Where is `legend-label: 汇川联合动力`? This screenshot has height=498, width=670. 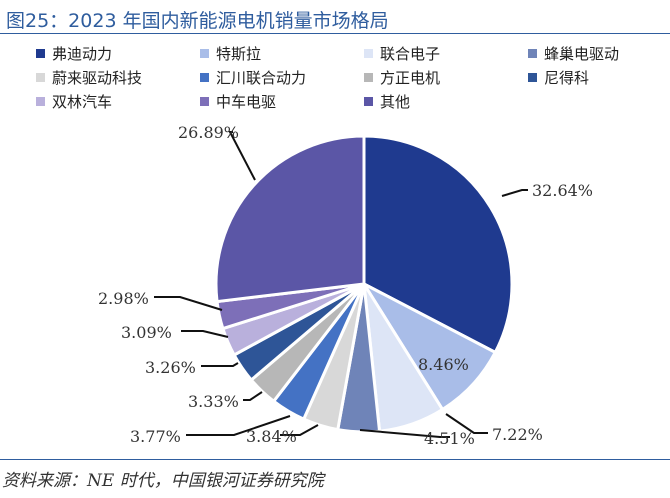
legend-label: 汇川联合动力 is located at coordinates (261, 78).